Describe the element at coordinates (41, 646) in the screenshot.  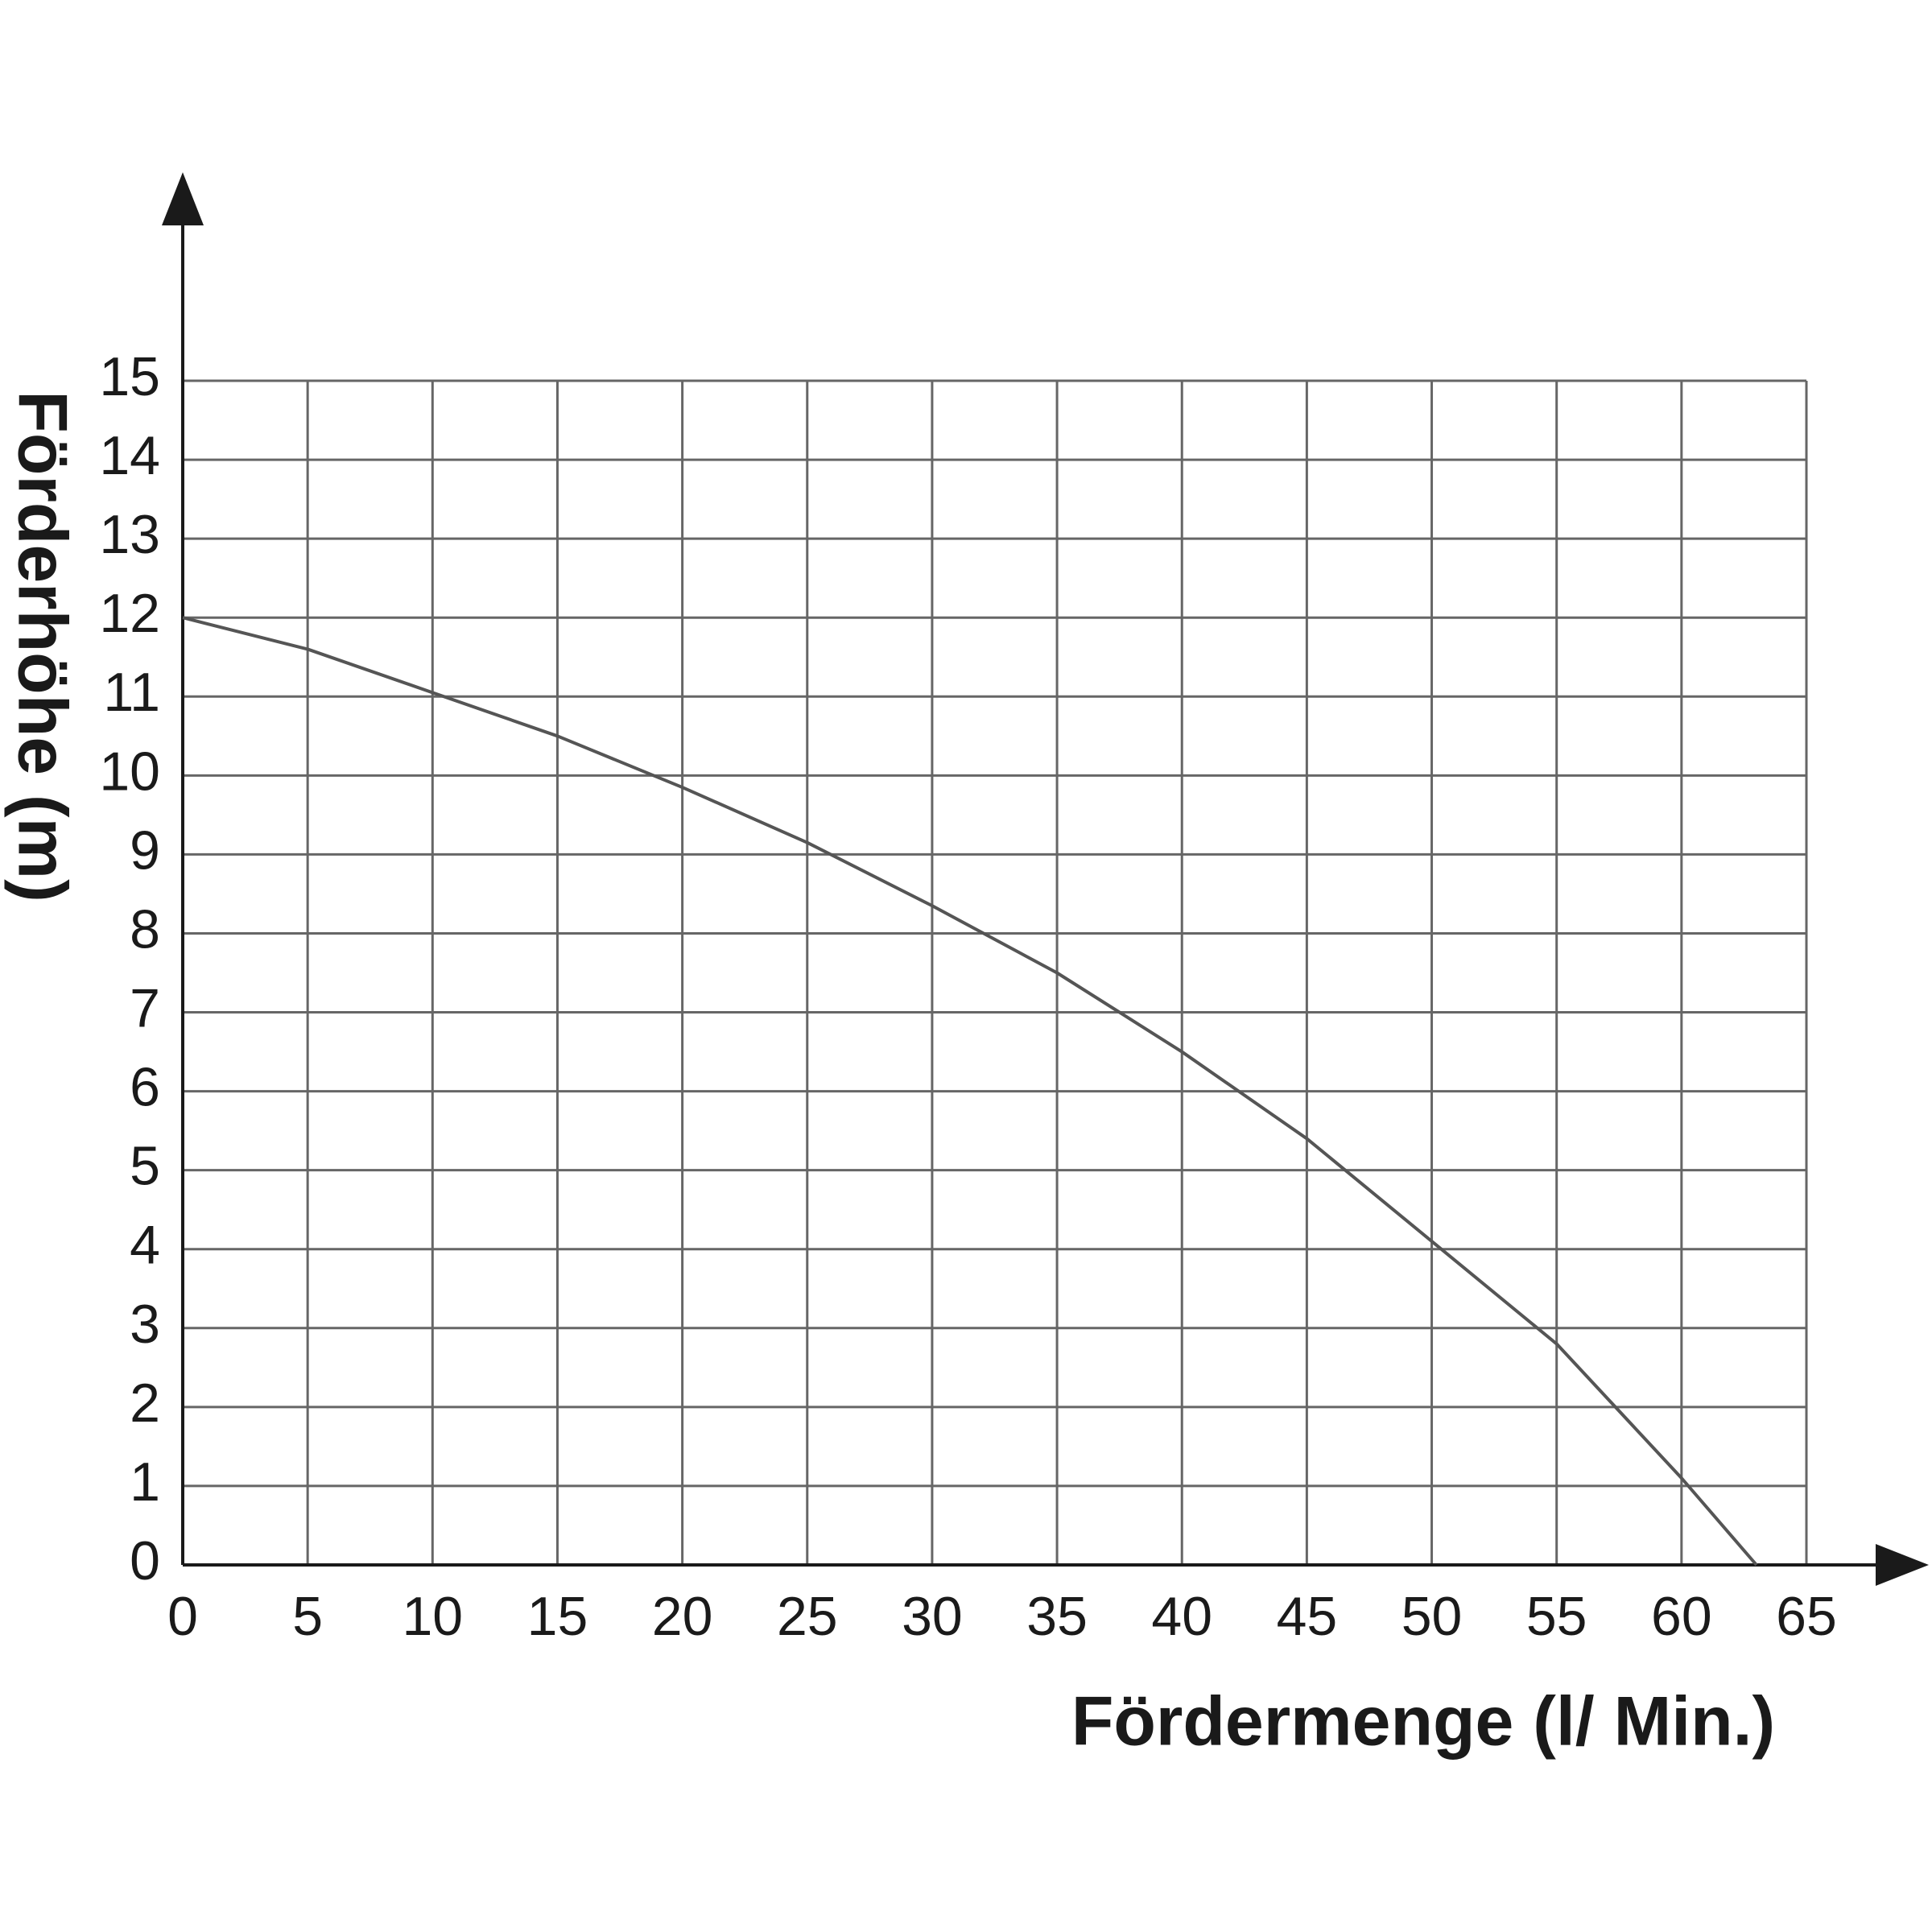
I see `y-axis-title: Förderhöhe (m)` at that location.